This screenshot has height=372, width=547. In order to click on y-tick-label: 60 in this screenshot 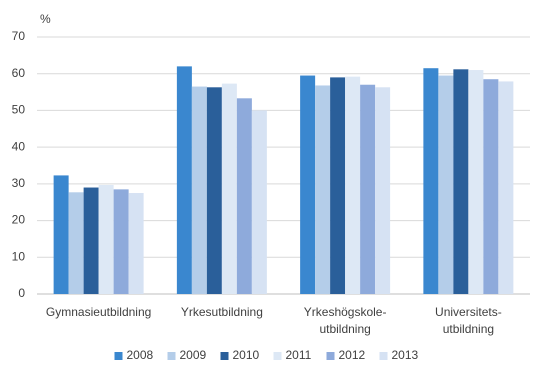, I will do `click(19, 73)`.